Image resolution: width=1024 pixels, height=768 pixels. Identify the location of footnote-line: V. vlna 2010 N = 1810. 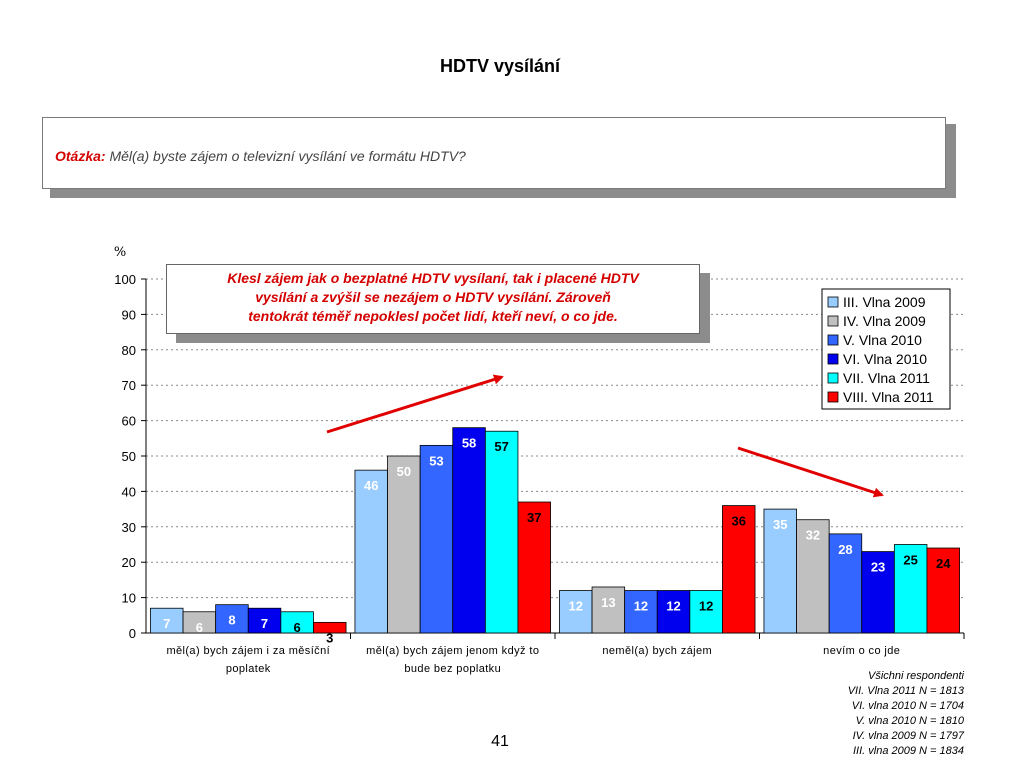
(909, 721).